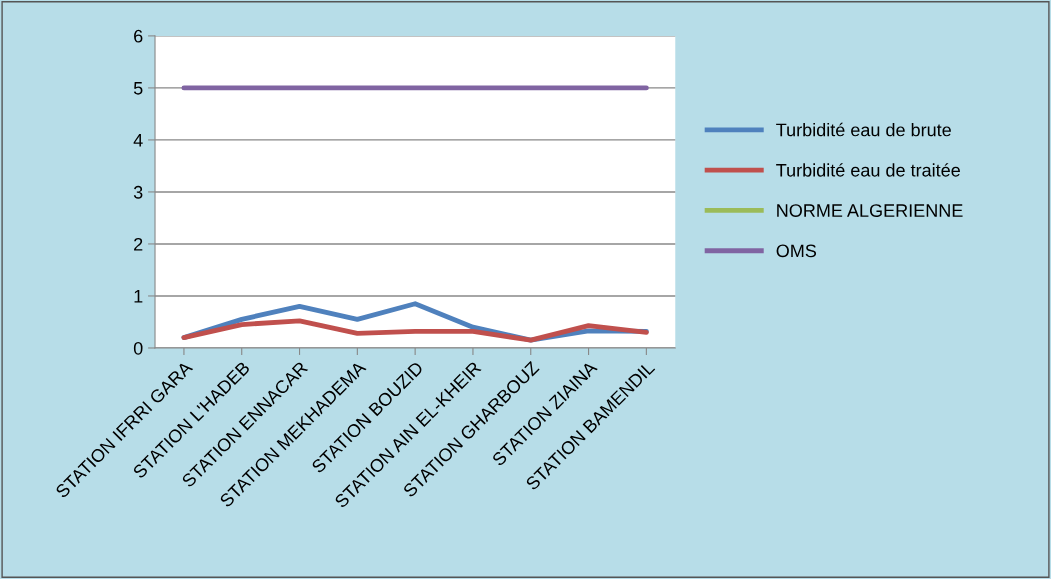 This screenshot has width=1051, height=579. What do you see at coordinates (138, 36) in the screenshot?
I see `y-tick-label: 6` at bounding box center [138, 36].